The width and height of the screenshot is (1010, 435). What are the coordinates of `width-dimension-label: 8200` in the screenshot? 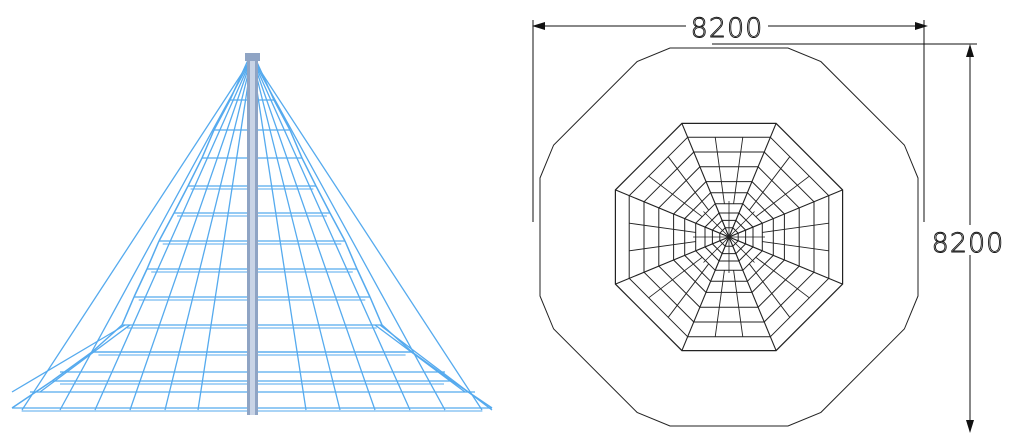 It's located at (727, 28).